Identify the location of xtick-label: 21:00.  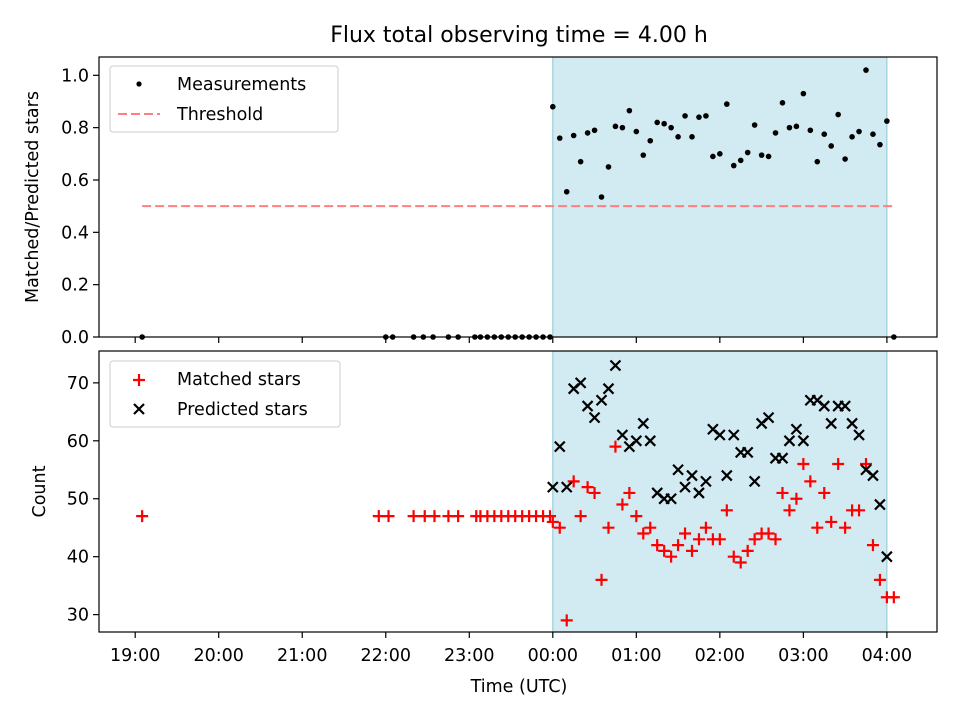
(302, 656).